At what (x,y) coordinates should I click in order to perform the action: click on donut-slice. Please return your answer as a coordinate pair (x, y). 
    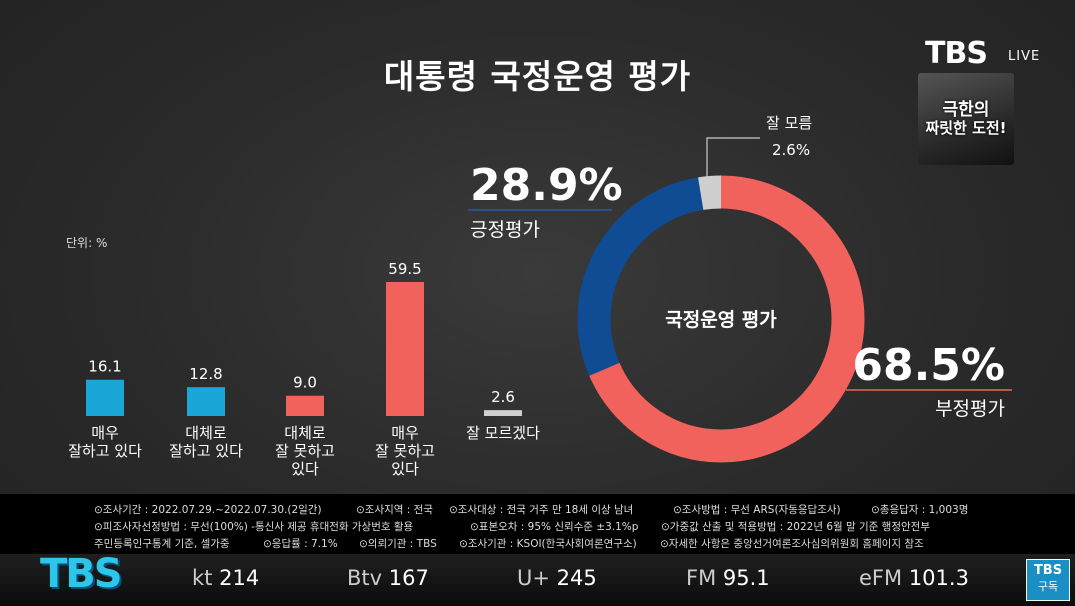
    Looking at the image, I should click on (721, 319).